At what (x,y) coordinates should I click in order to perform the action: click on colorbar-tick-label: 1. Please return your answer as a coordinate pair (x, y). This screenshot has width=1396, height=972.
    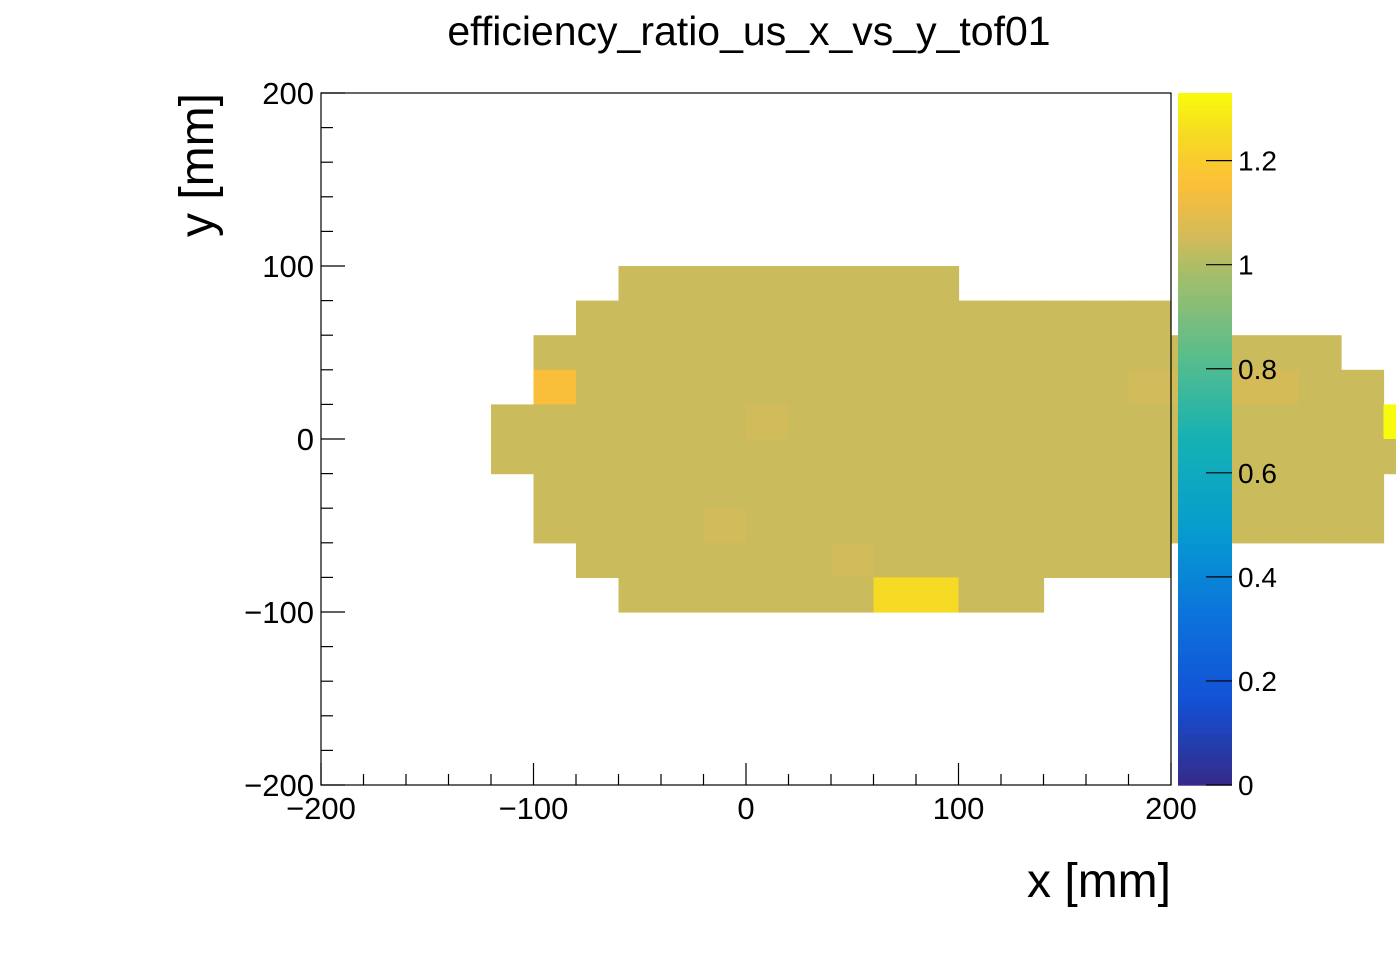
    Looking at the image, I should click on (1246, 265).